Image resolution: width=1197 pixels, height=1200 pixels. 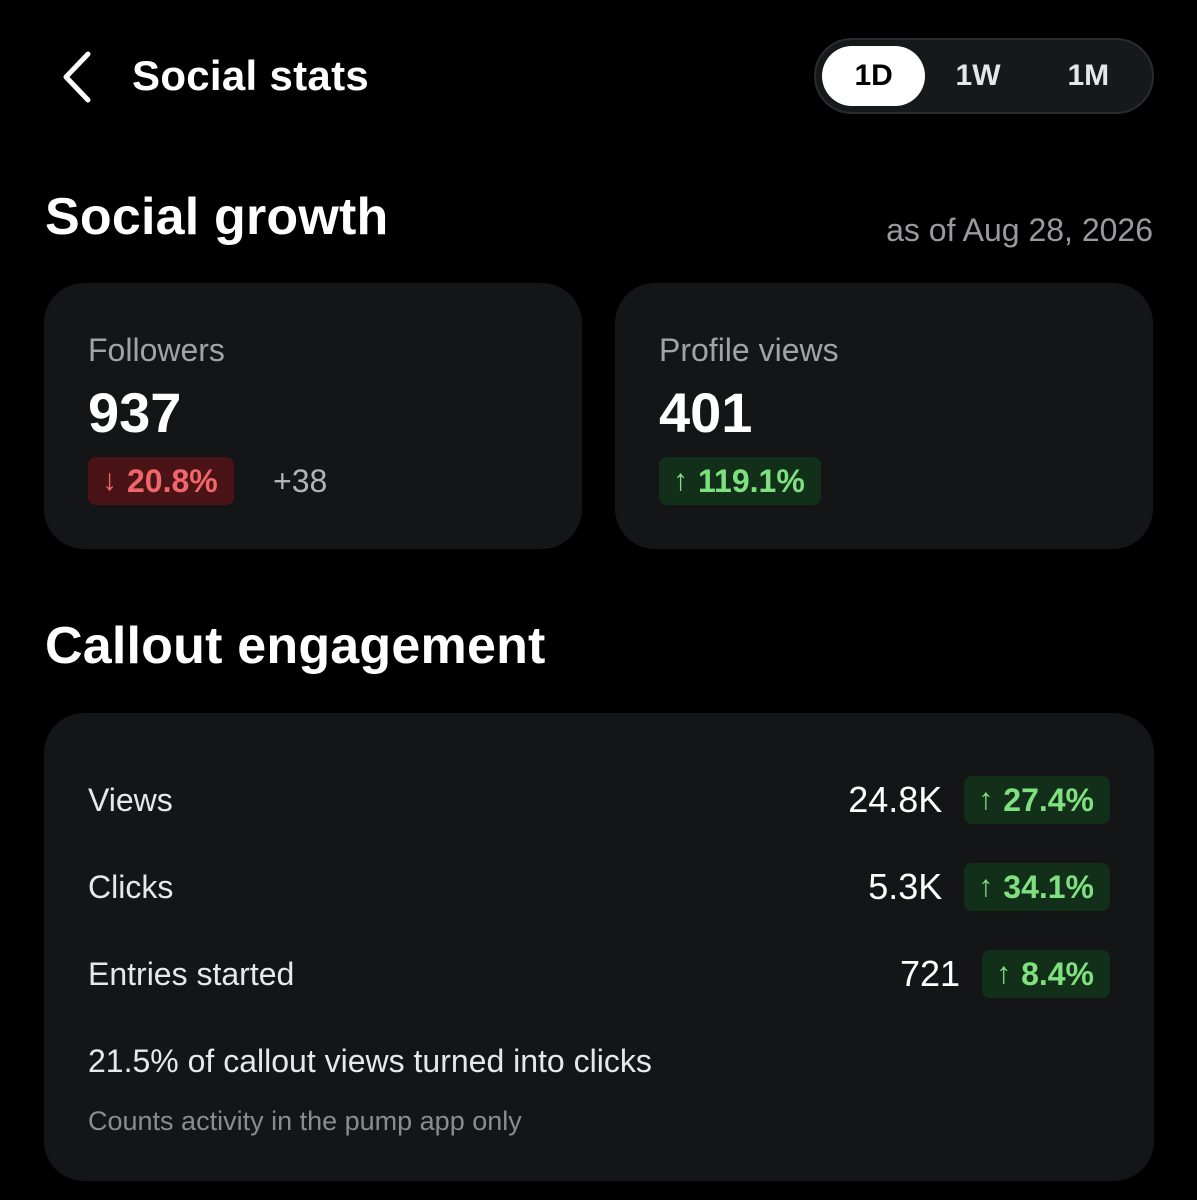 I want to click on chevron-left-icon, so click(x=77, y=77).